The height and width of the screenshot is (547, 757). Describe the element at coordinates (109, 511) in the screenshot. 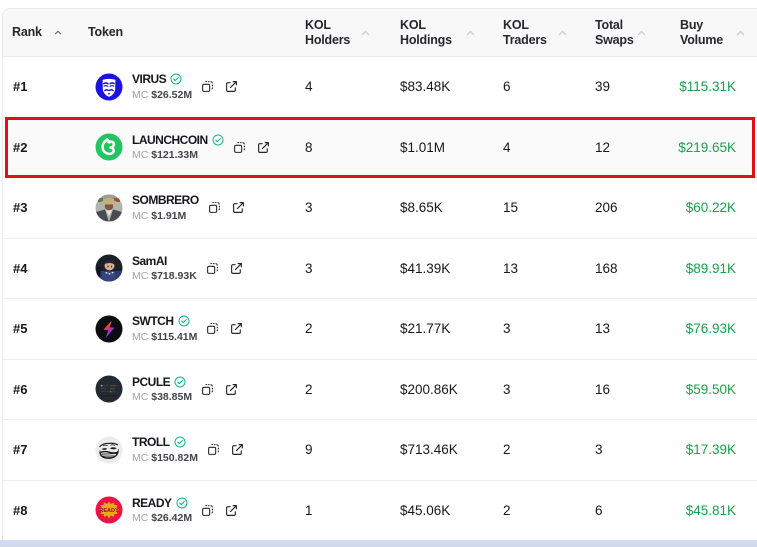

I see `svg-text: READY` at that location.